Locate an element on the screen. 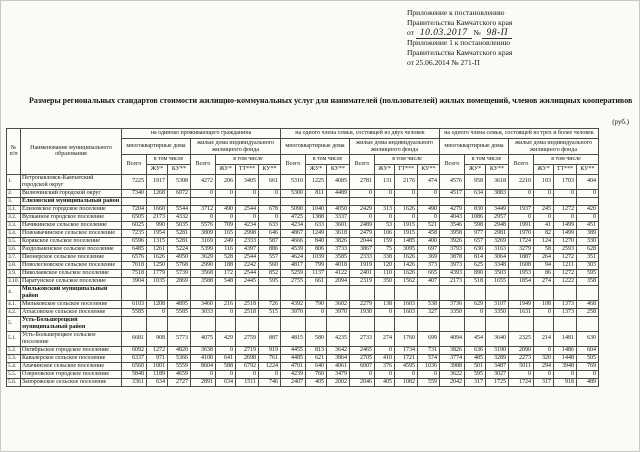  cell-value: 3585 is located at coordinates (338, 257).